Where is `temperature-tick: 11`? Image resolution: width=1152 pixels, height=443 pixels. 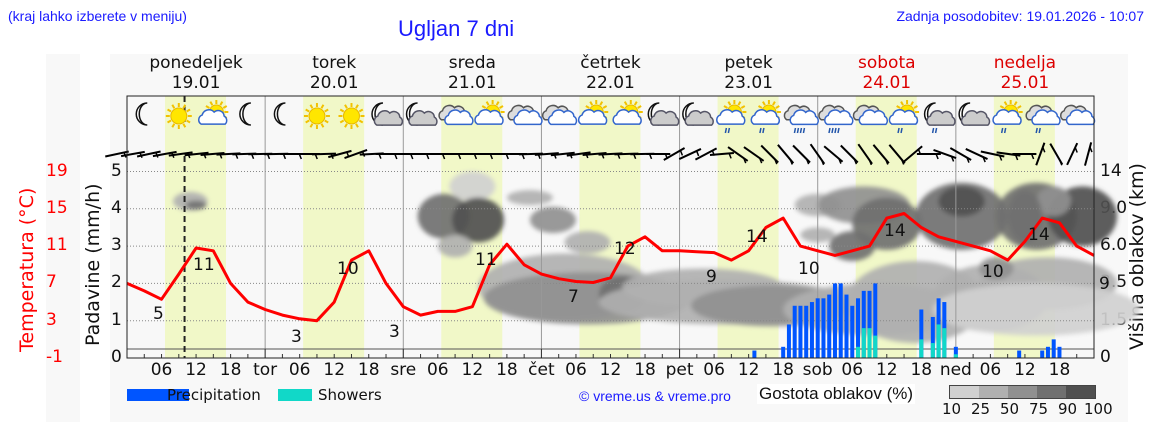
temperature-tick: 11 is located at coordinates (57, 245).